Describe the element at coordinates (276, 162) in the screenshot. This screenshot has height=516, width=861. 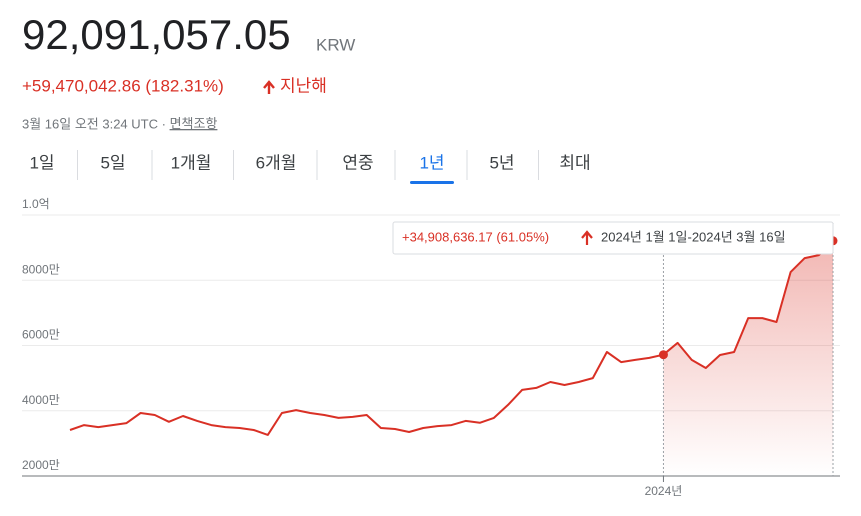
I see `tab: 6개월` at that location.